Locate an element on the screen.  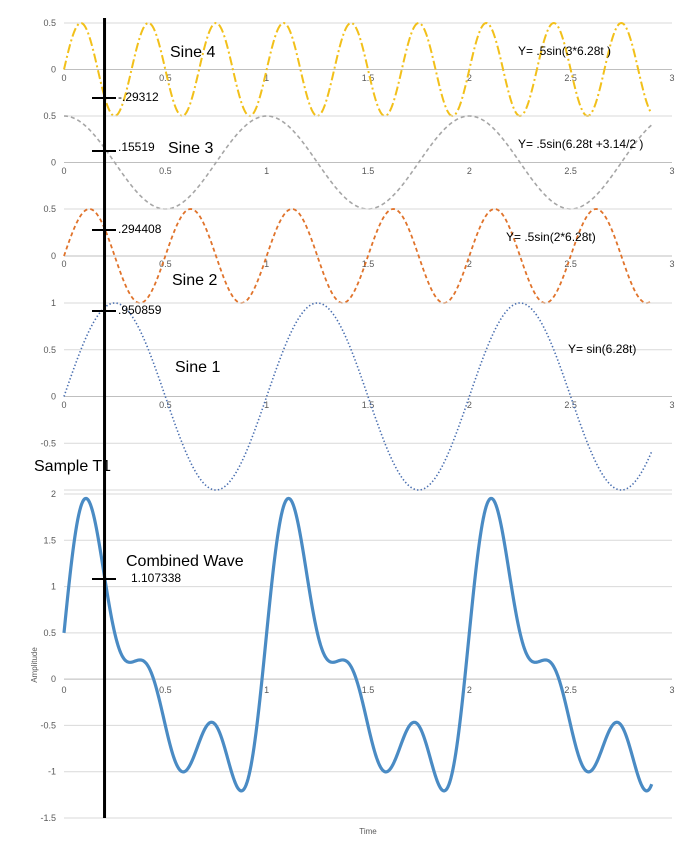
sine-3-label: Sine 3 is located at coordinates (190, 148).